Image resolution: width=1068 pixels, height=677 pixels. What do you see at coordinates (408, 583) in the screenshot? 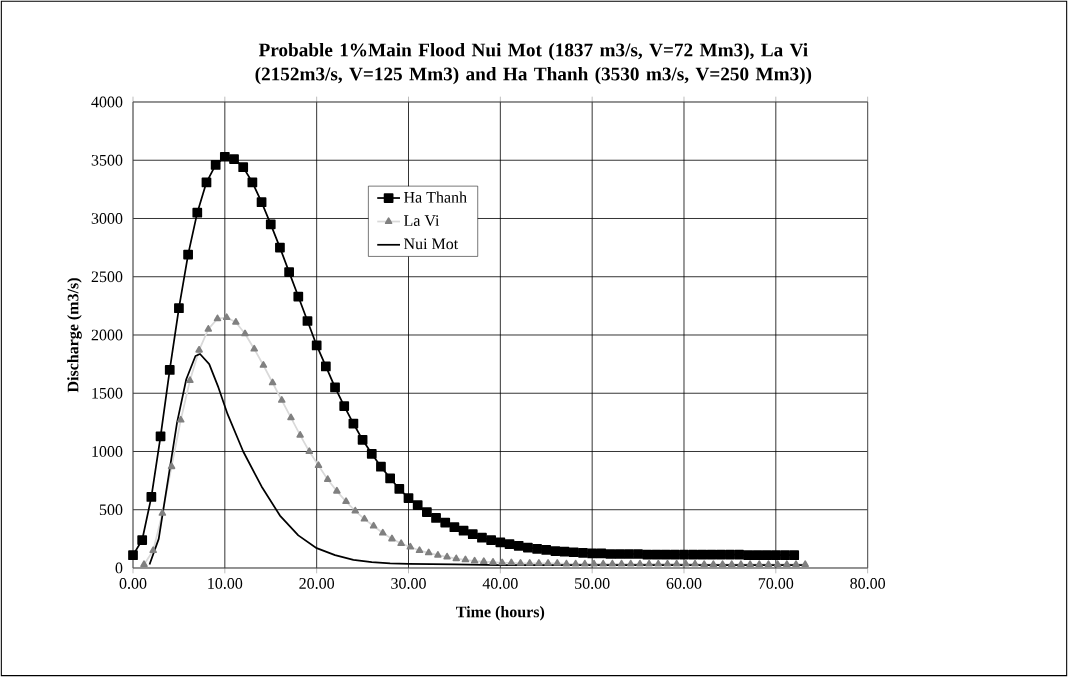
I see `x-tick-label: 30.00` at bounding box center [408, 583].